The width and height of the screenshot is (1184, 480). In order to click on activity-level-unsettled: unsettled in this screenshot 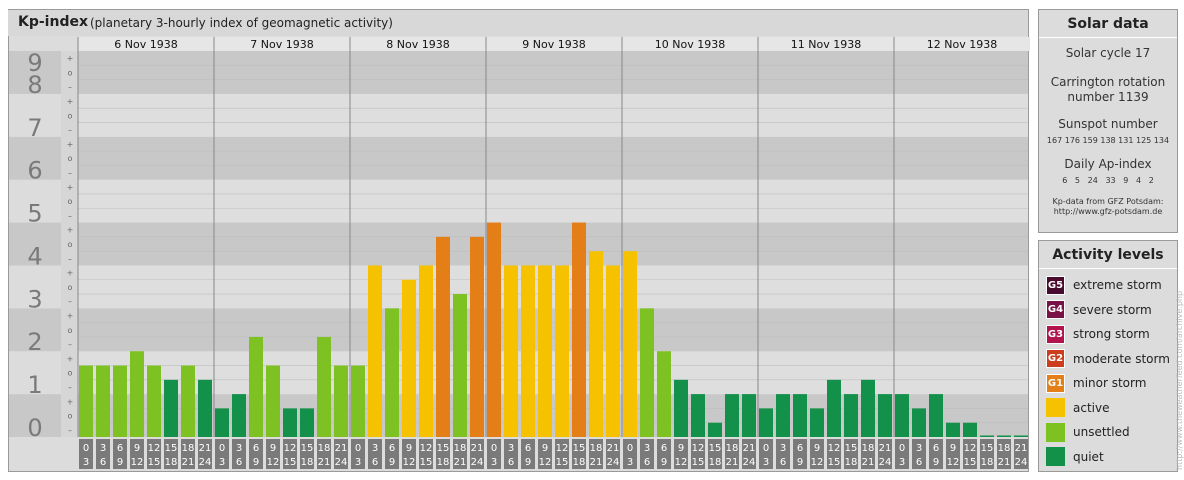, I will do `click(1108, 432)`.